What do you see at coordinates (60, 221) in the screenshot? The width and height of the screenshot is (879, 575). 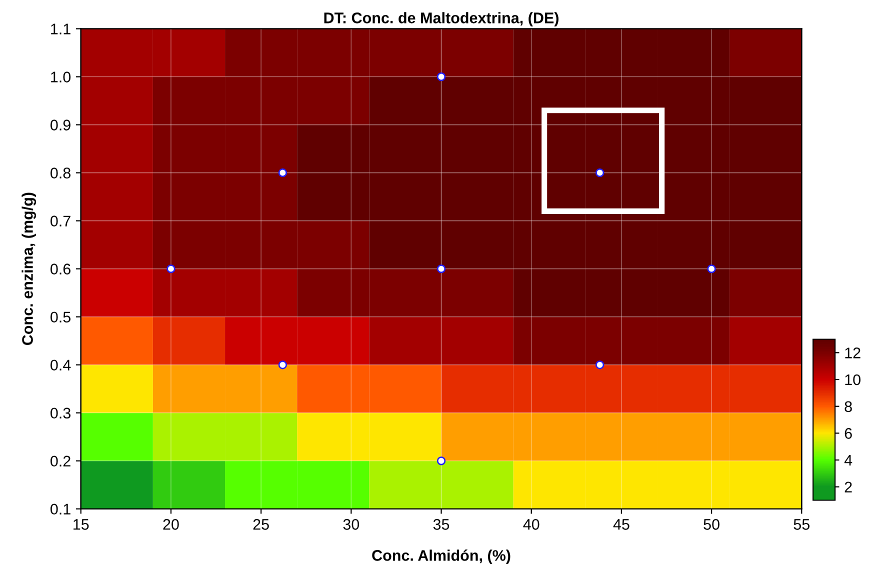 I see `y-tick-label: 0.7` at bounding box center [60, 221].